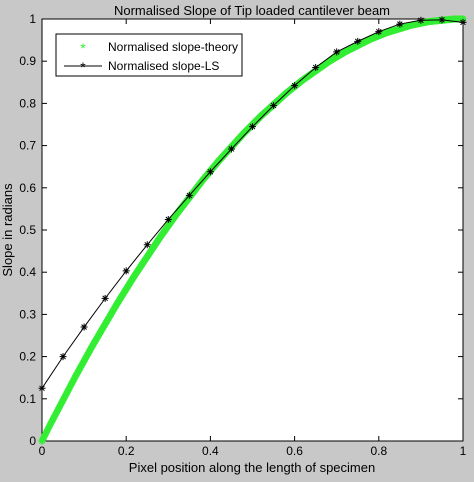 The width and height of the screenshot is (474, 482). What do you see at coordinates (27, 399) in the screenshot?
I see `y-tick-label: 0.1` at bounding box center [27, 399].